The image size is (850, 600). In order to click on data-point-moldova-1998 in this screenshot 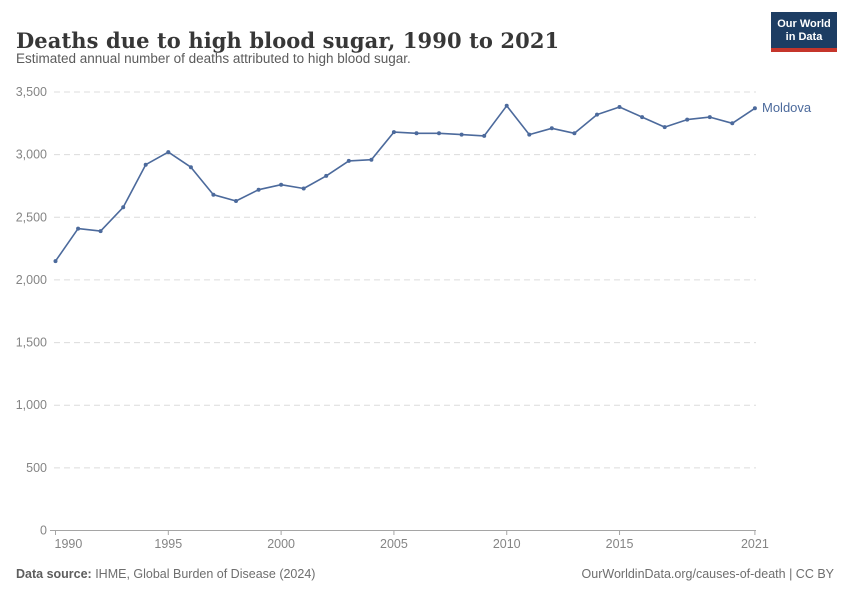, I will do `click(236, 201)`.